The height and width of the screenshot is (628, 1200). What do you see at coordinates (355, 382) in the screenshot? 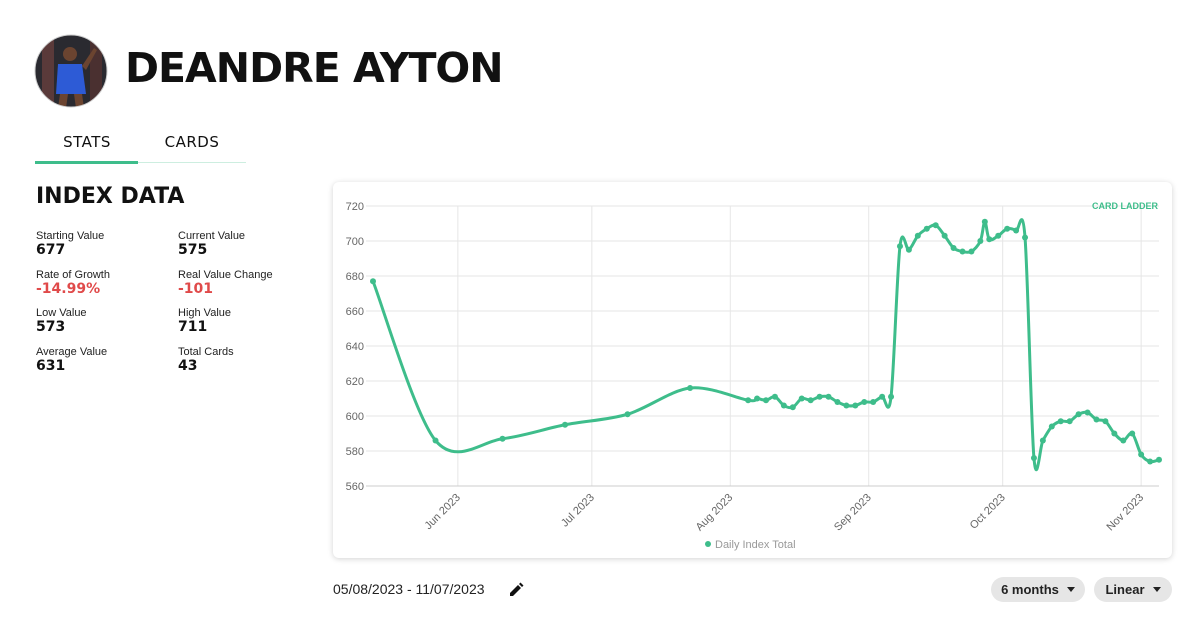
I see `y-tick-label: 620` at bounding box center [355, 382].